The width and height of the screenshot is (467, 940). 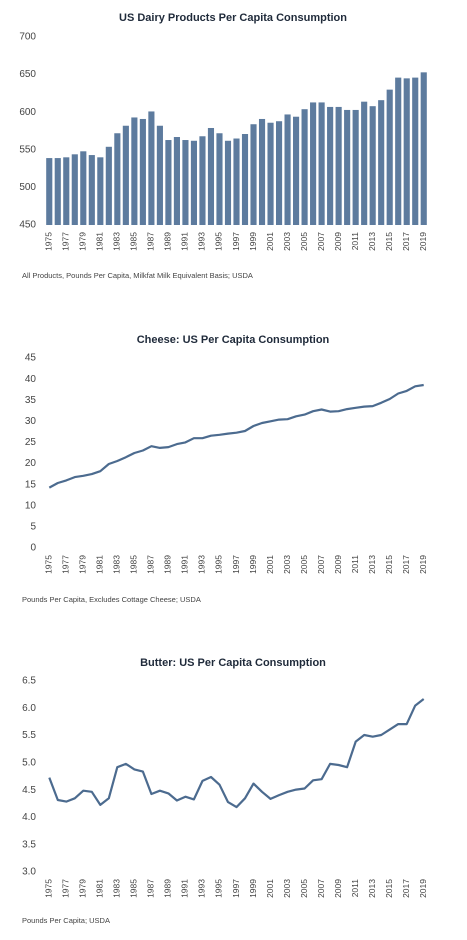 I want to click on x-tick-label: 1995, so click(x=219, y=241).